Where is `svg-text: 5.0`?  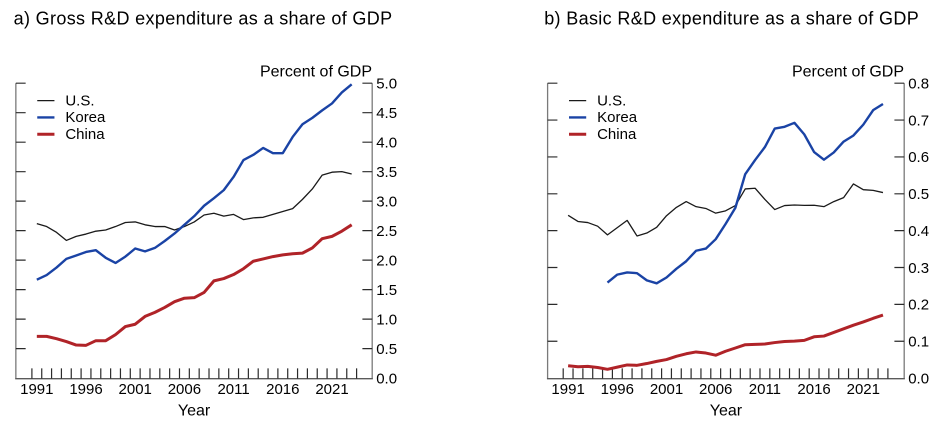
svg-text: 5.0 is located at coordinates (386, 84).